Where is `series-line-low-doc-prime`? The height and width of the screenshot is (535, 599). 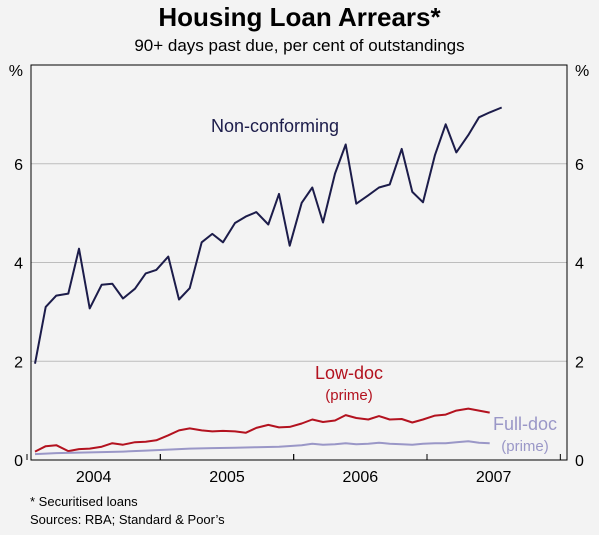
series-line-low-doc-prime is located at coordinates (262, 430).